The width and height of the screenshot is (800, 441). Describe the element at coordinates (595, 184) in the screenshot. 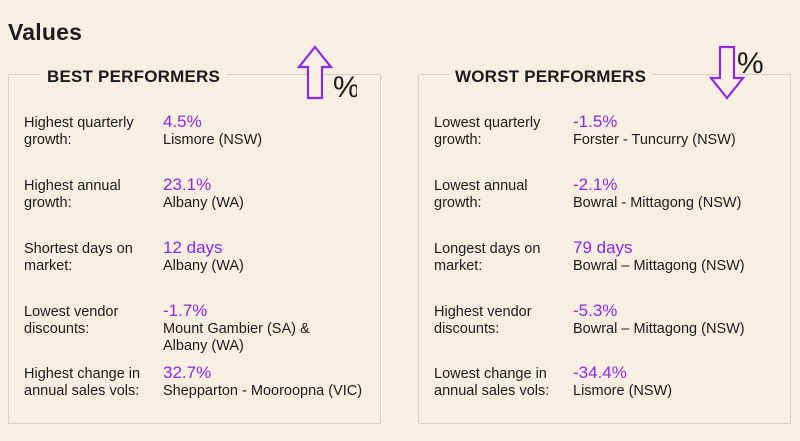

I see `metric-value: -2.1%` at that location.